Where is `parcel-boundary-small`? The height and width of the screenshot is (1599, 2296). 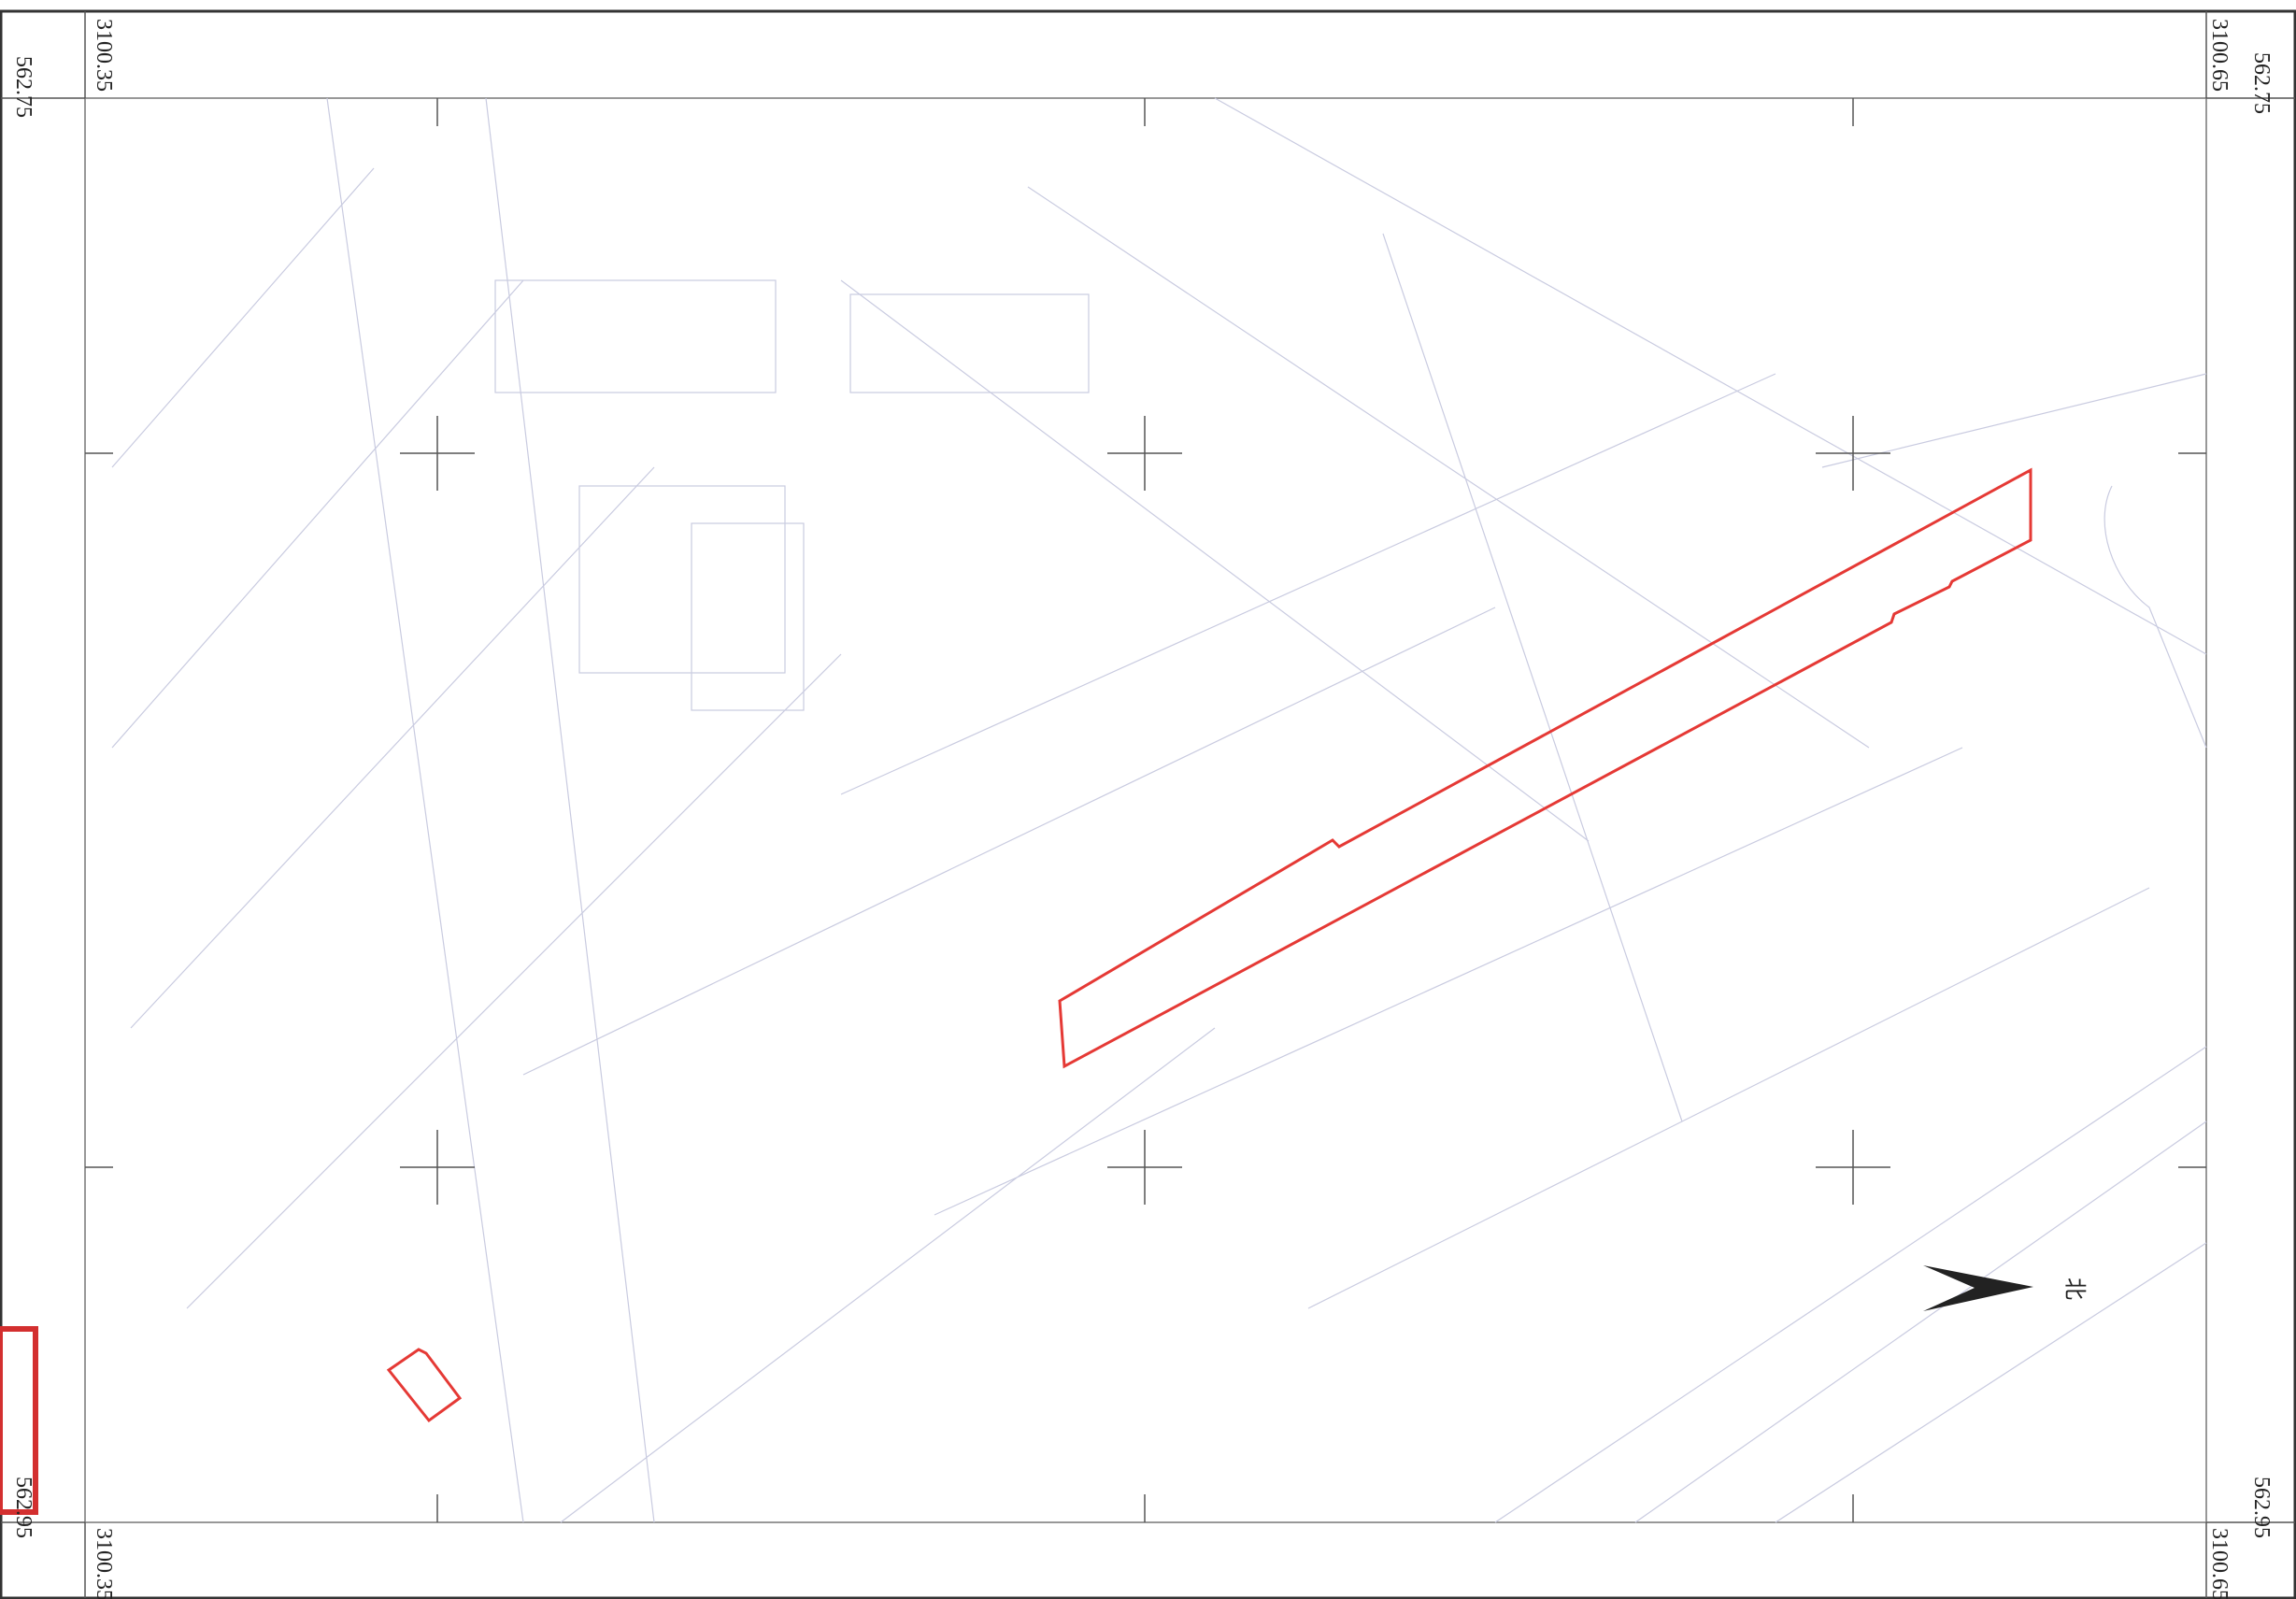
parcel-boundary-small is located at coordinates (424, 1385).